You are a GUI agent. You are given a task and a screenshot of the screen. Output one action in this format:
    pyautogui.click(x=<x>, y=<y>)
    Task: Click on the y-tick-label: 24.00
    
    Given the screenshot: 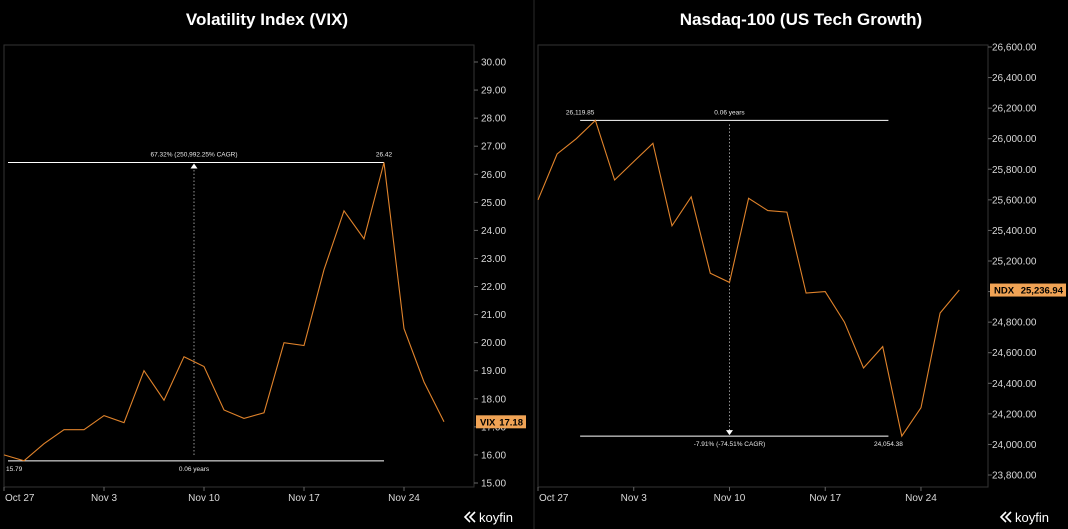 What is the action you would take?
    pyautogui.click(x=493, y=231)
    